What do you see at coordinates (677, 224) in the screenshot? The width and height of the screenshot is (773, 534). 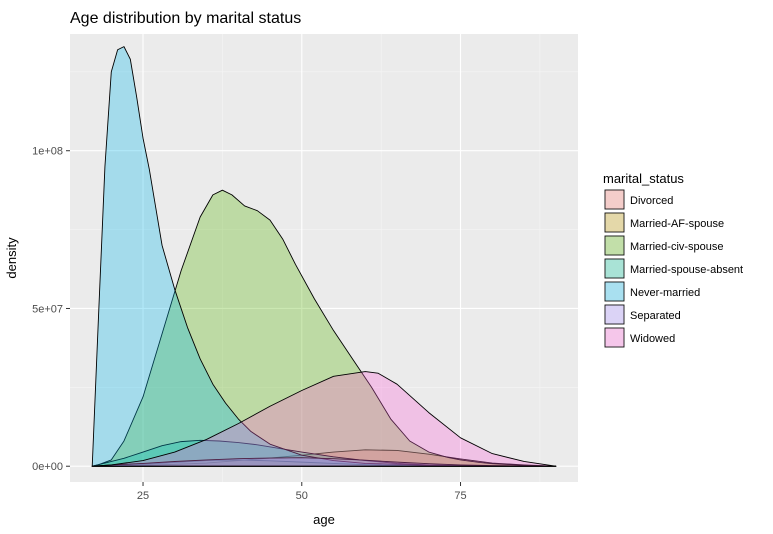 I see `legend-label-married-af-spouse: Married-AF-spouse` at bounding box center [677, 224].